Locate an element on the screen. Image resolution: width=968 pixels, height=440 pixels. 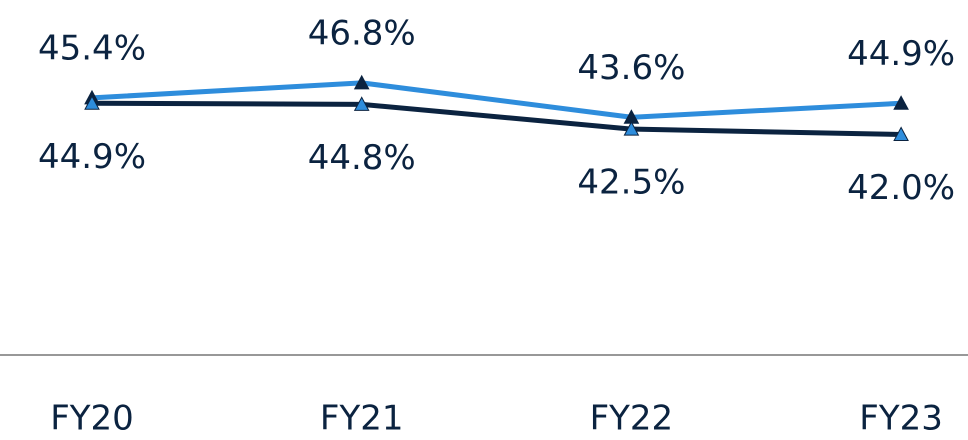
data-label: 45.4% is located at coordinates (92, 48).